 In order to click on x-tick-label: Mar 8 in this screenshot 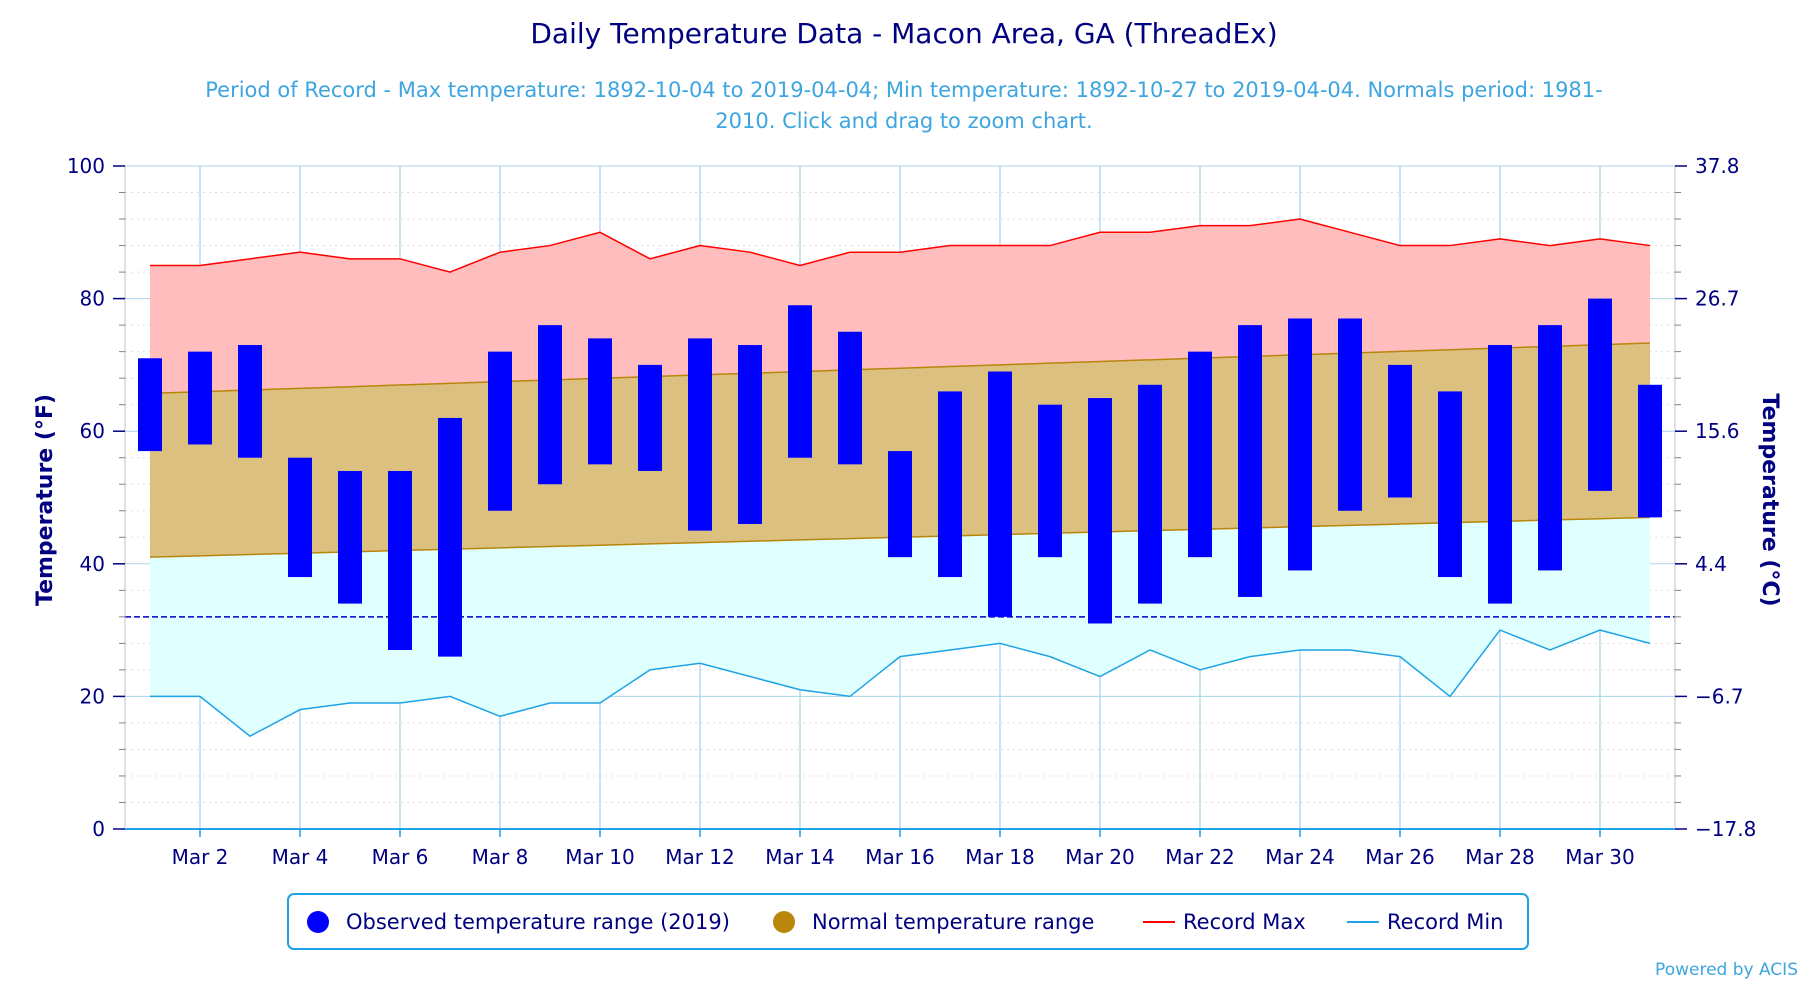, I will do `click(500, 857)`.